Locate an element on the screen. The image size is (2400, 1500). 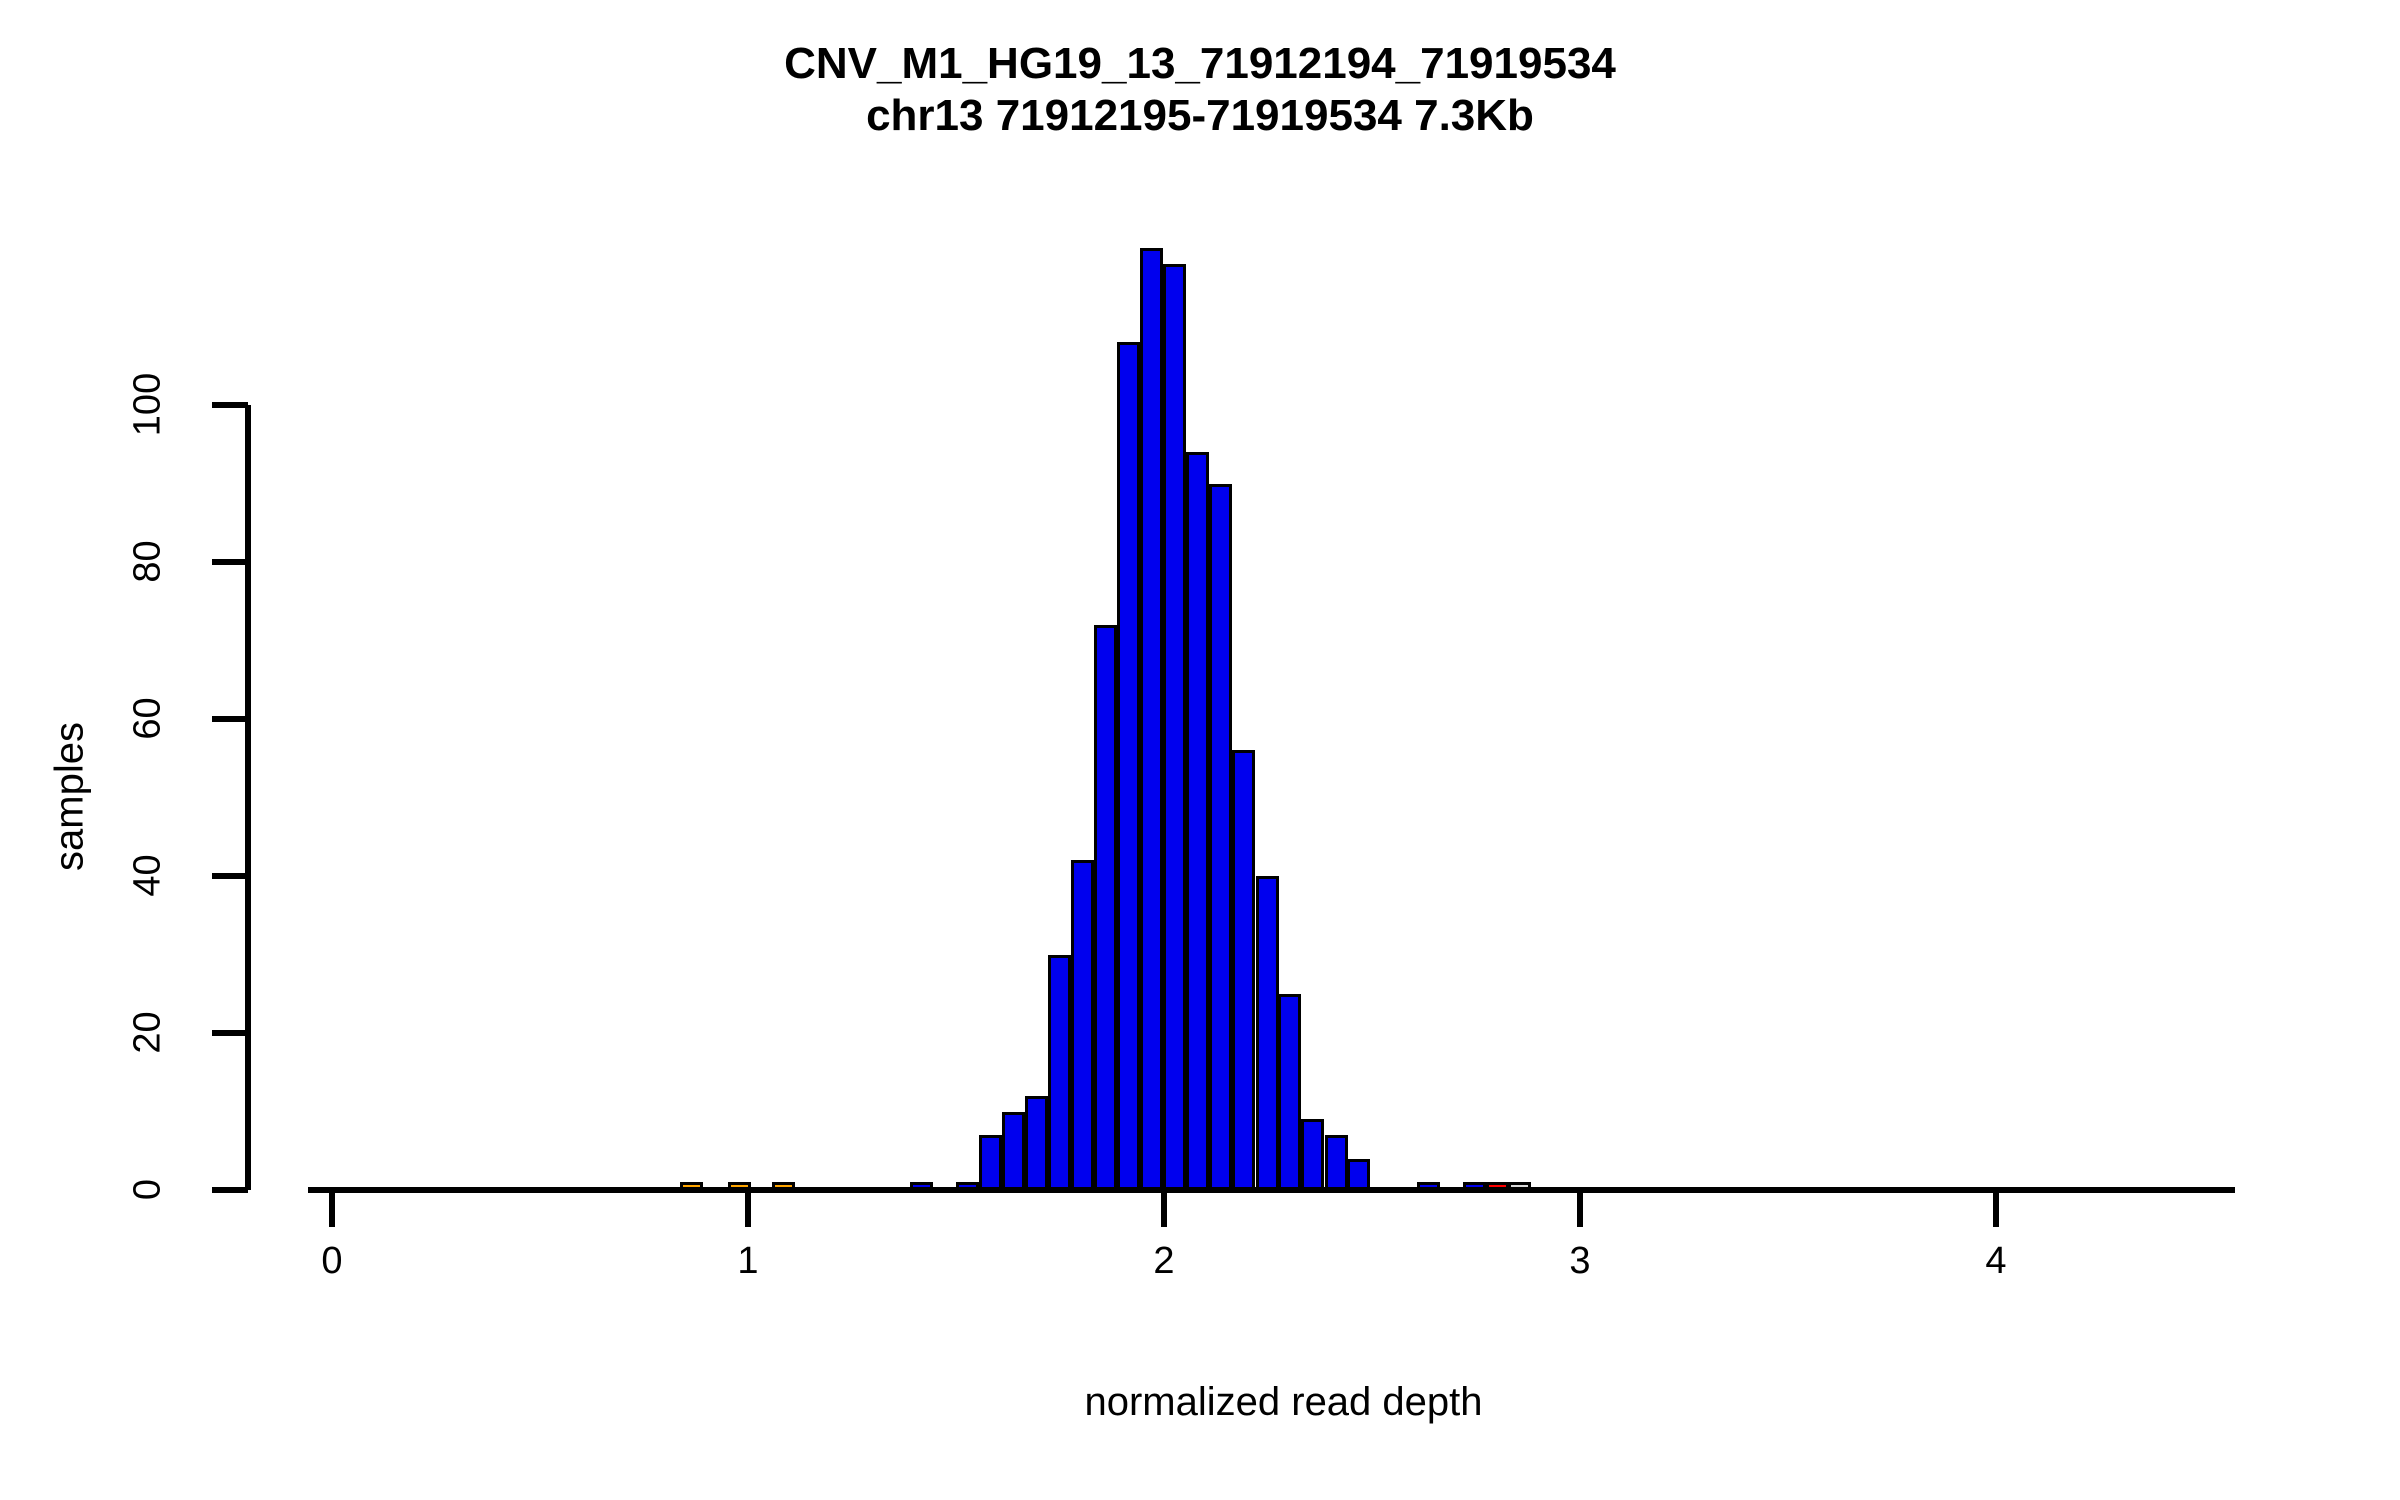
x-axis-title: normalized read depth is located at coordinates (1283, 1402).